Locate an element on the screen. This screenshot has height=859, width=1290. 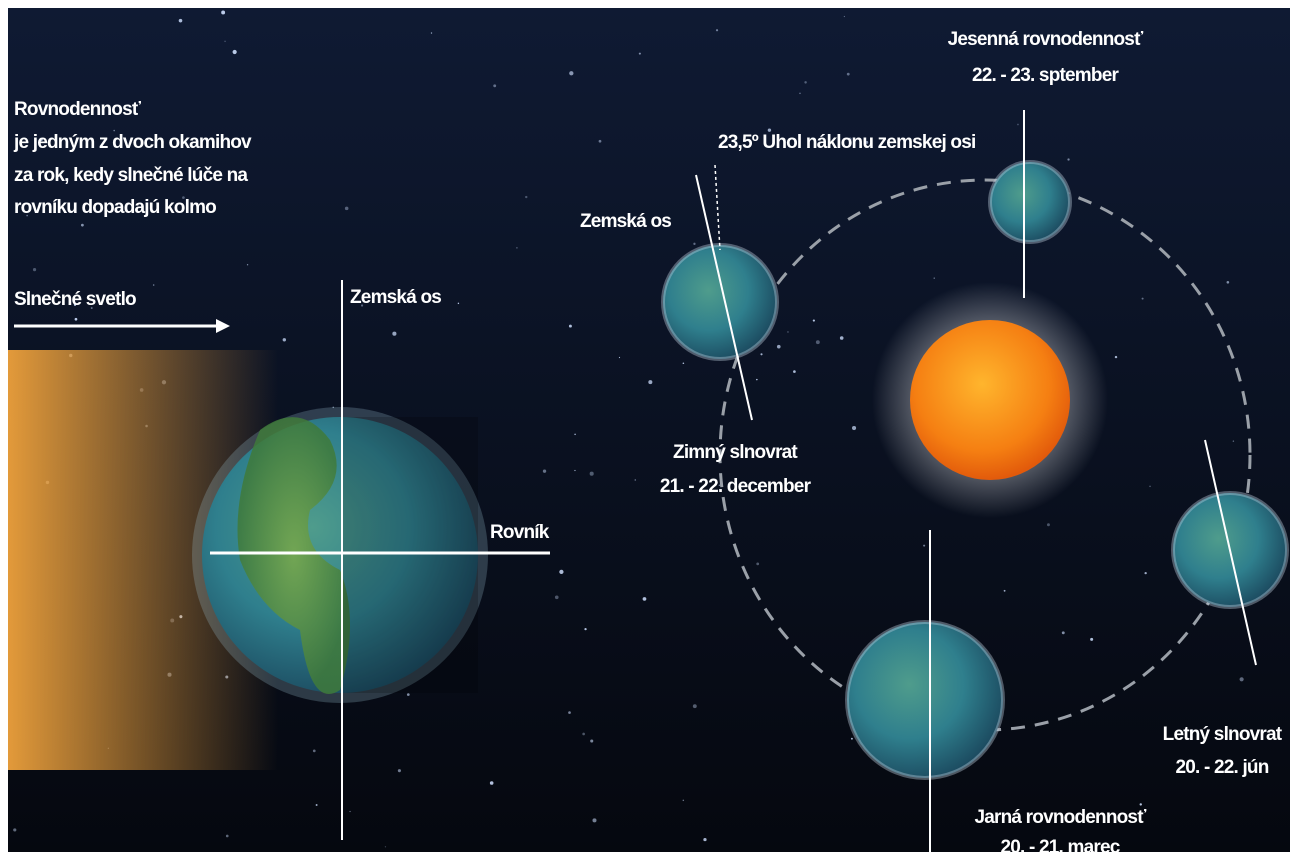
vertical-line is located at coordinates (717, 207).